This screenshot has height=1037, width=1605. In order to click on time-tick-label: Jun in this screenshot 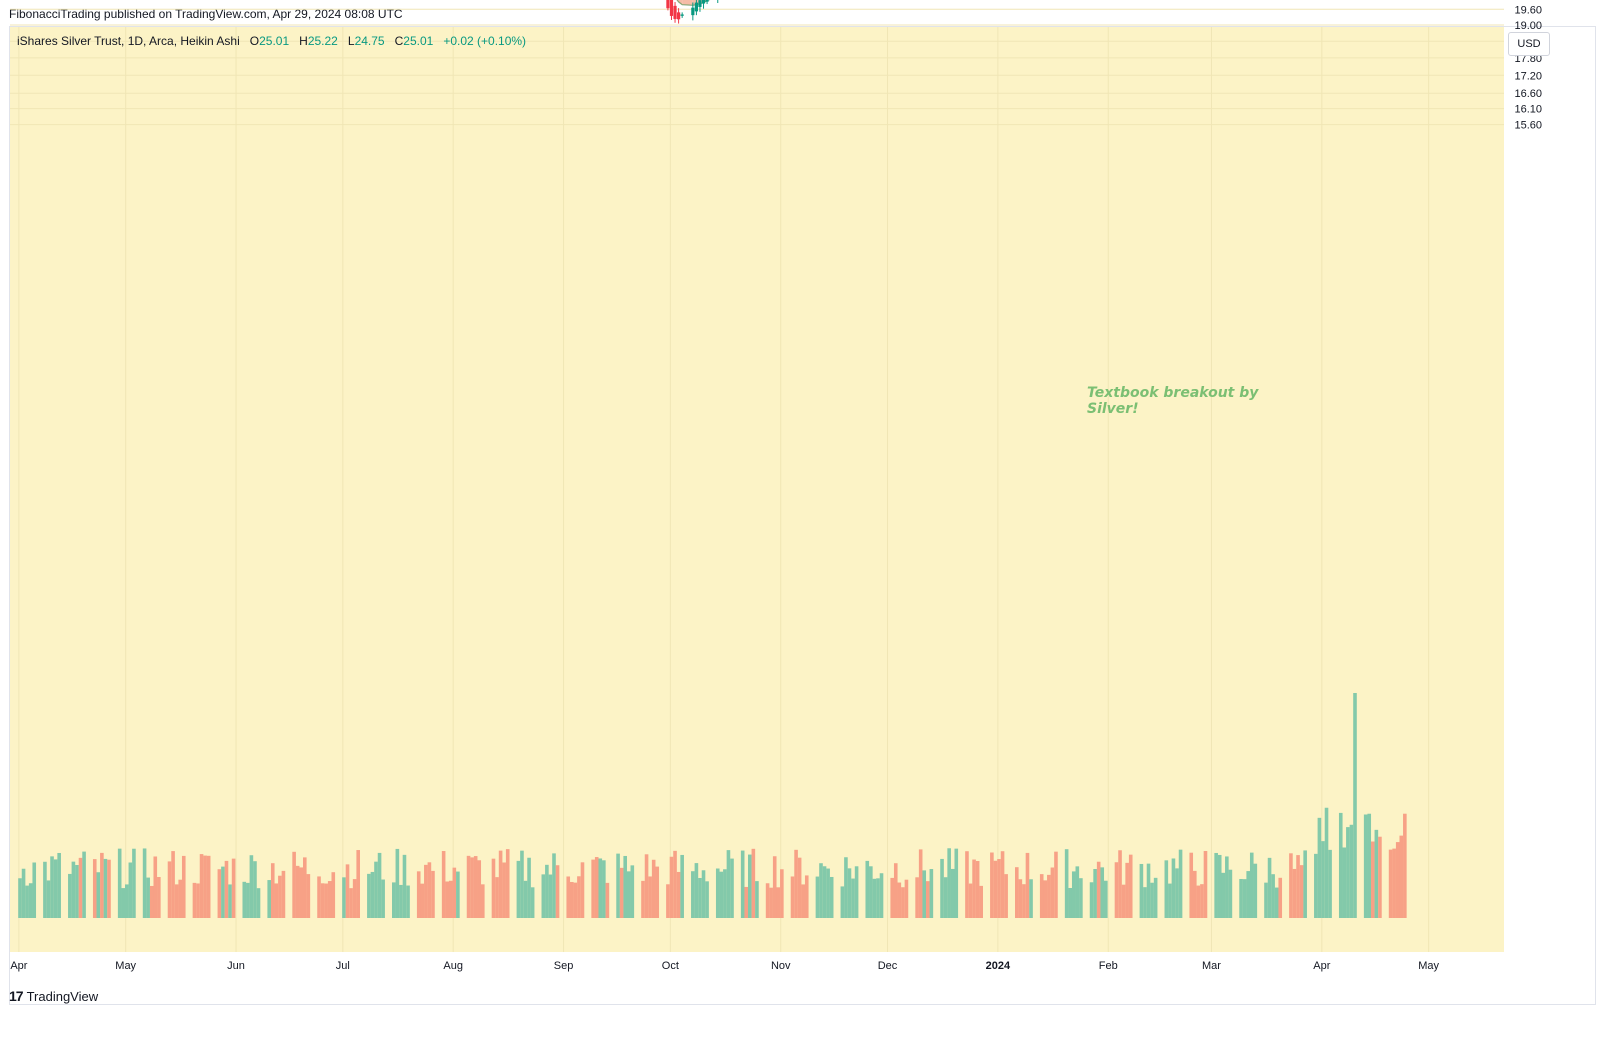, I will do `click(236, 966)`.